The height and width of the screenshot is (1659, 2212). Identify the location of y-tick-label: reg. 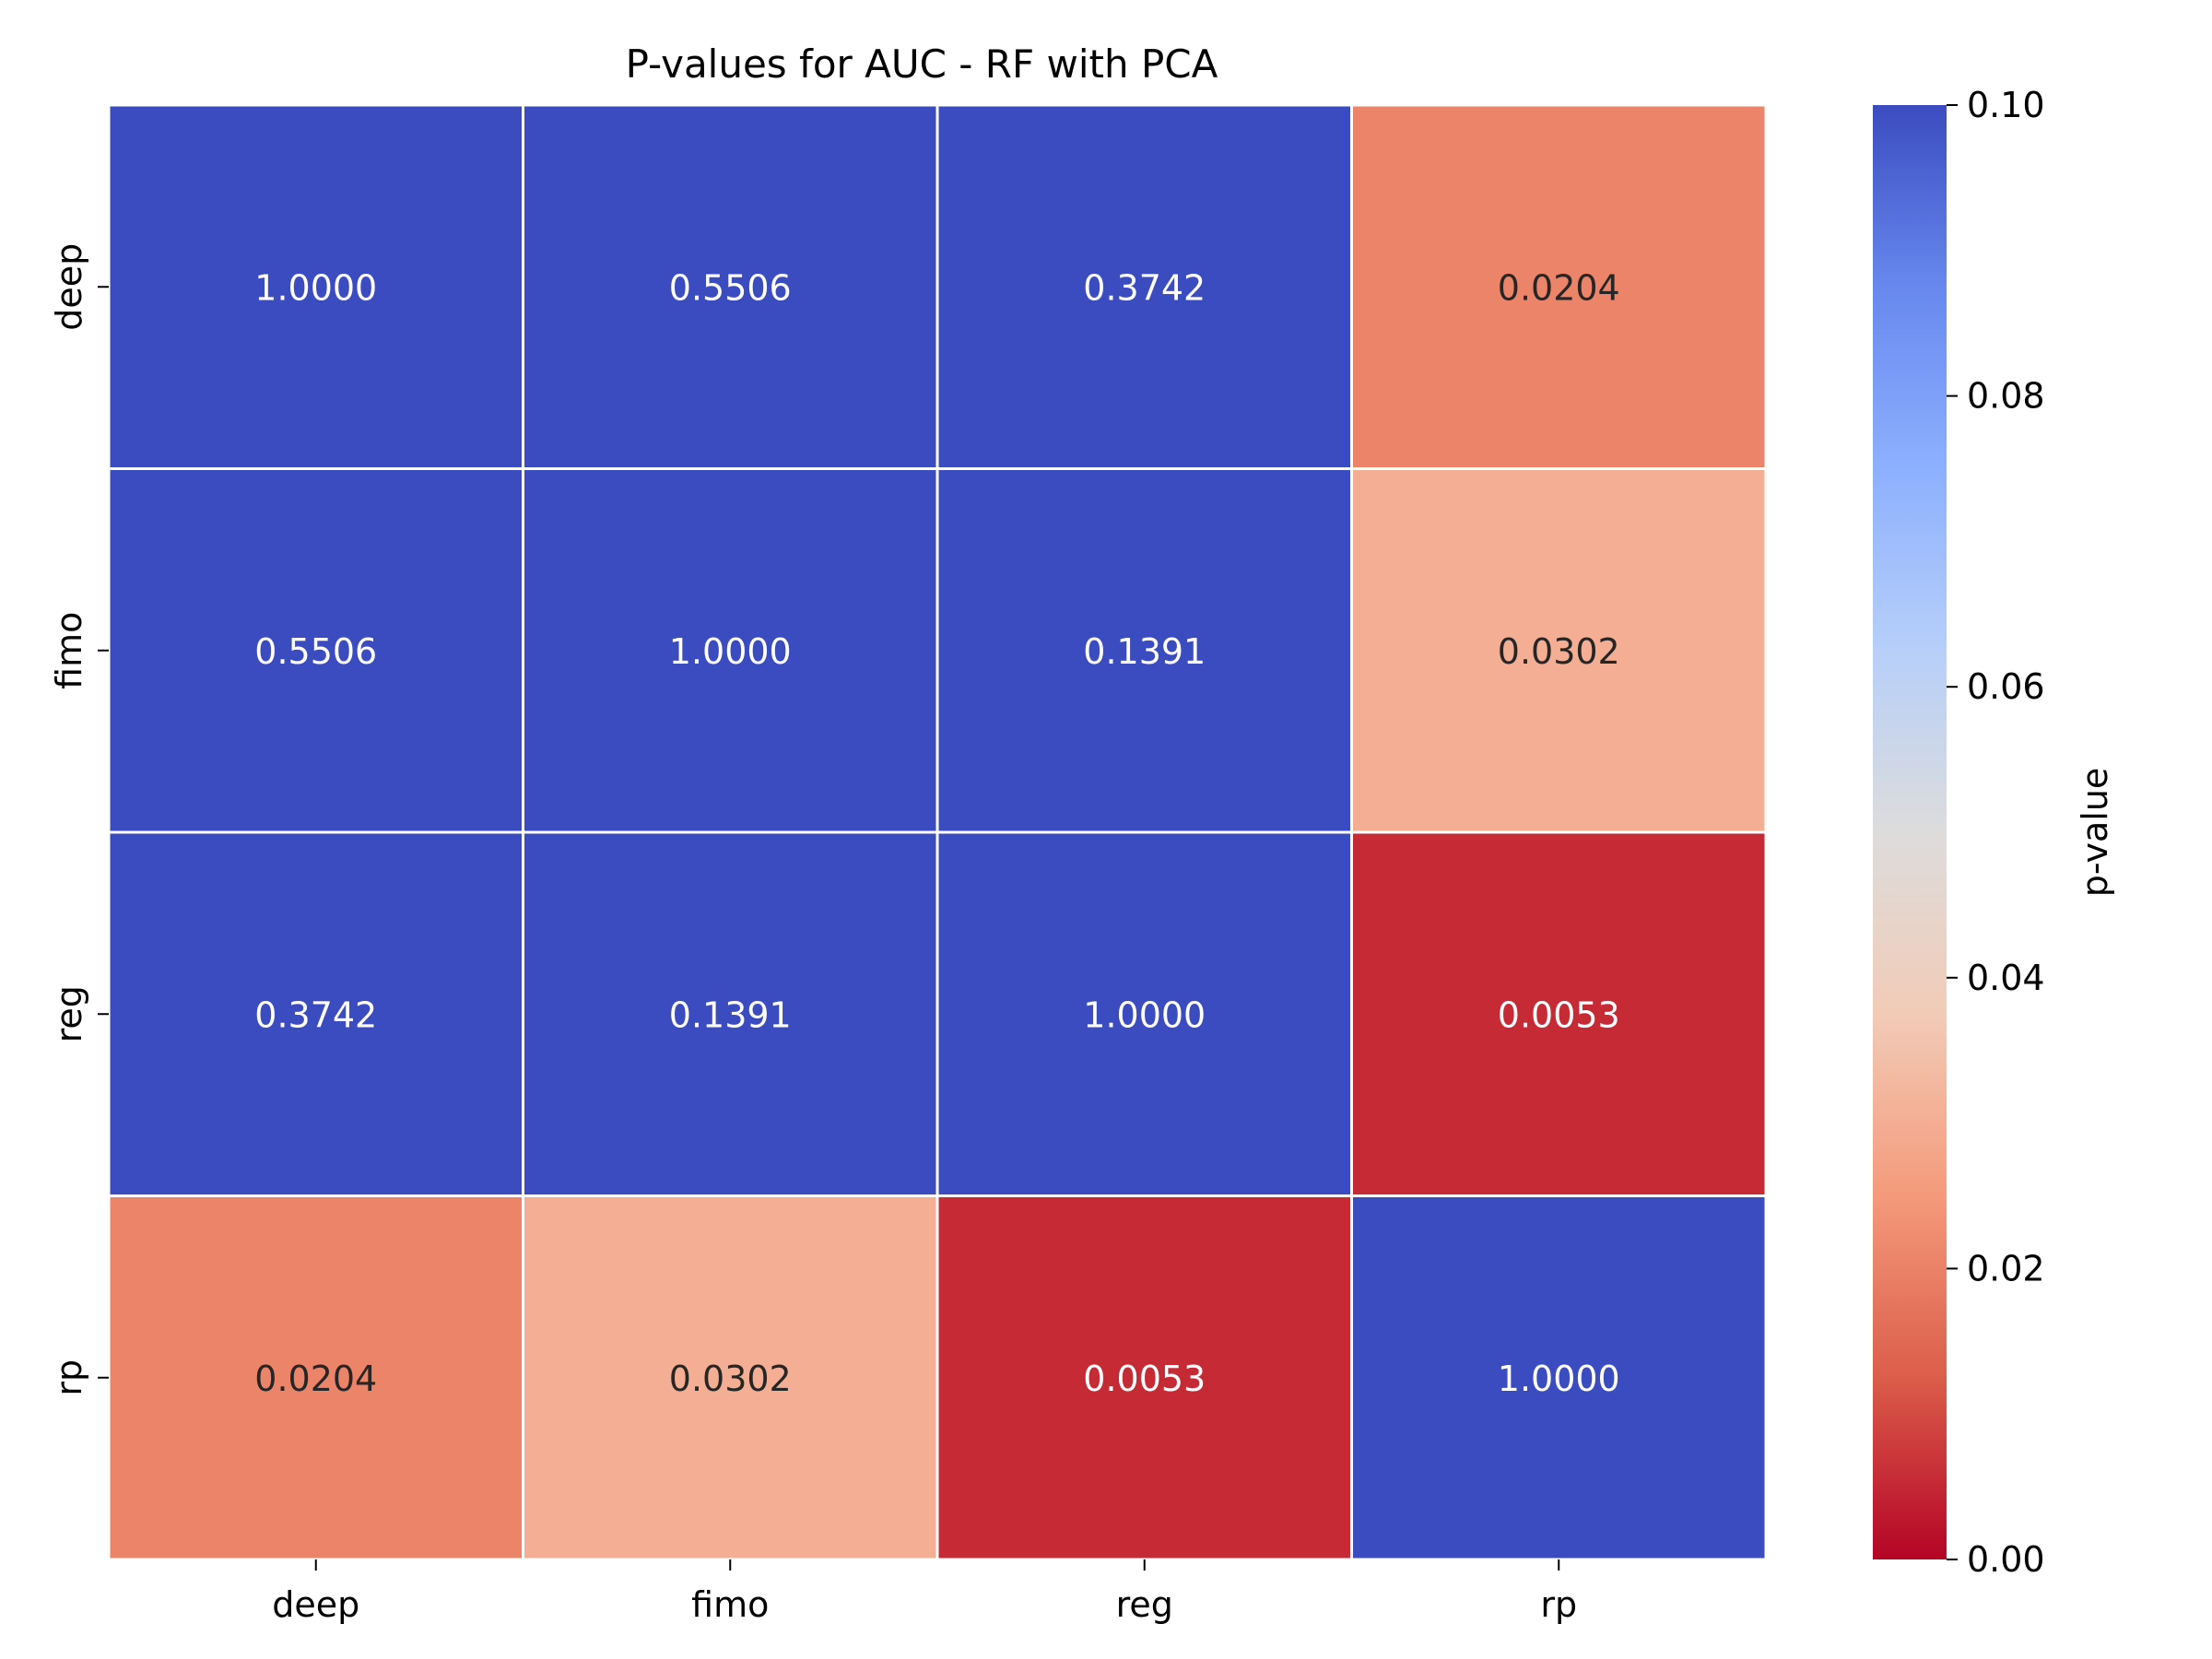
(69, 1013).